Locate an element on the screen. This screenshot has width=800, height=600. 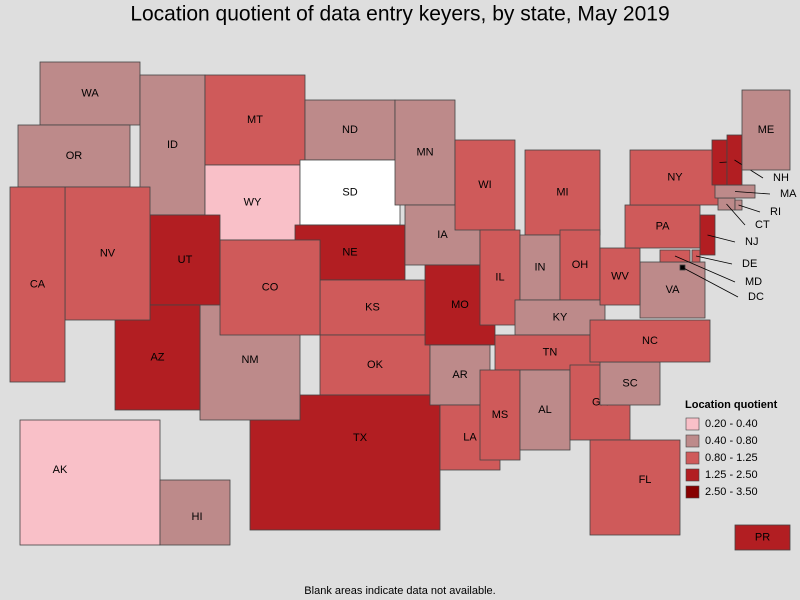
state-label: VA is located at coordinates (673, 290).